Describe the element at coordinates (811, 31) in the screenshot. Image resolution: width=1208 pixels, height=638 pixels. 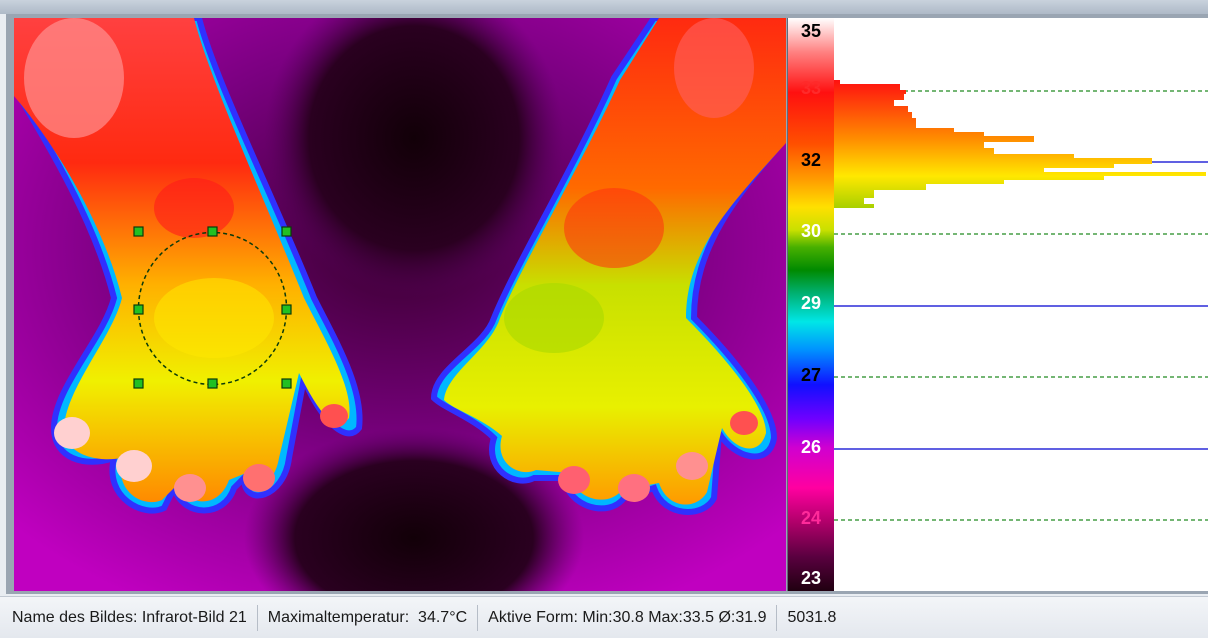
I see `scale-label-35: 35` at that location.